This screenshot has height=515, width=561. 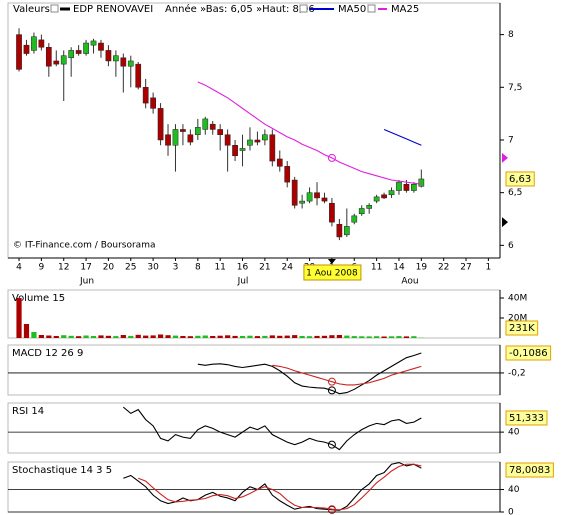 I want to click on panel-title: RSI 14, so click(x=28, y=411).